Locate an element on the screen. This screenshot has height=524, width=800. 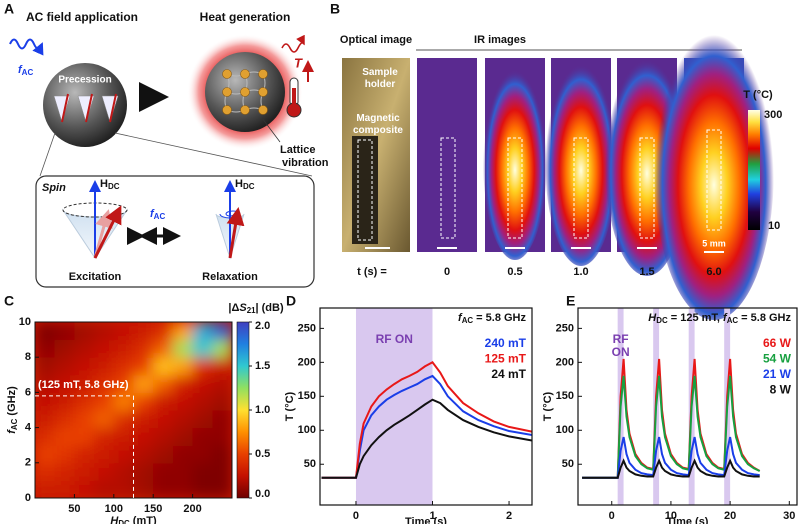
y-tick-label: 4 is located at coordinates (28, 428).